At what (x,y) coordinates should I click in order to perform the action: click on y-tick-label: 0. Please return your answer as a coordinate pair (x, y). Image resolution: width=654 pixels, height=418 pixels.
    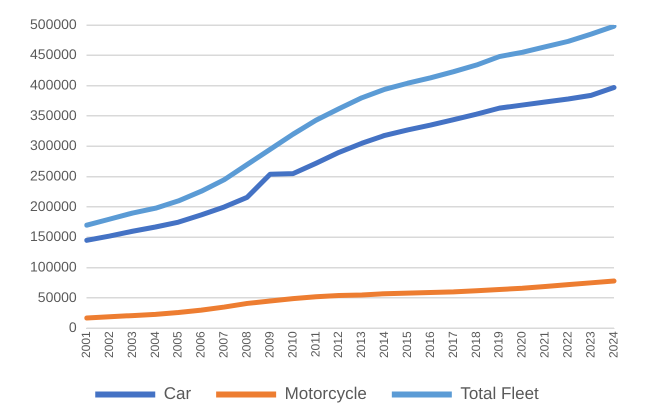
    Looking at the image, I should click on (72, 327).